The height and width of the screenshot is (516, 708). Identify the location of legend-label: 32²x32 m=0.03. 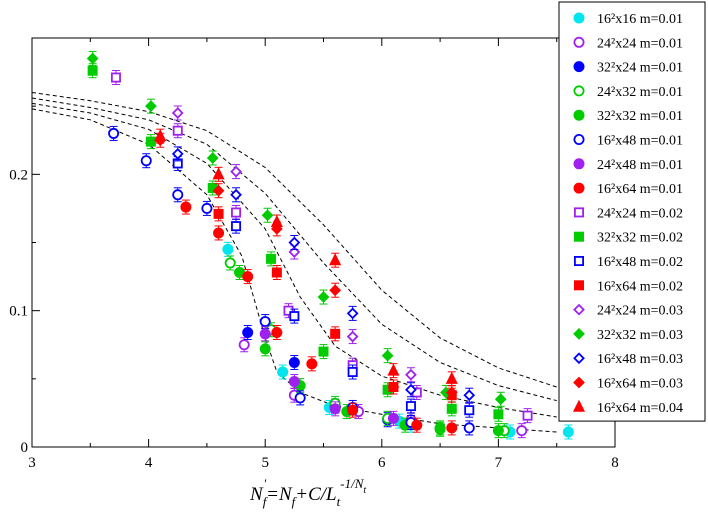
(640, 335).